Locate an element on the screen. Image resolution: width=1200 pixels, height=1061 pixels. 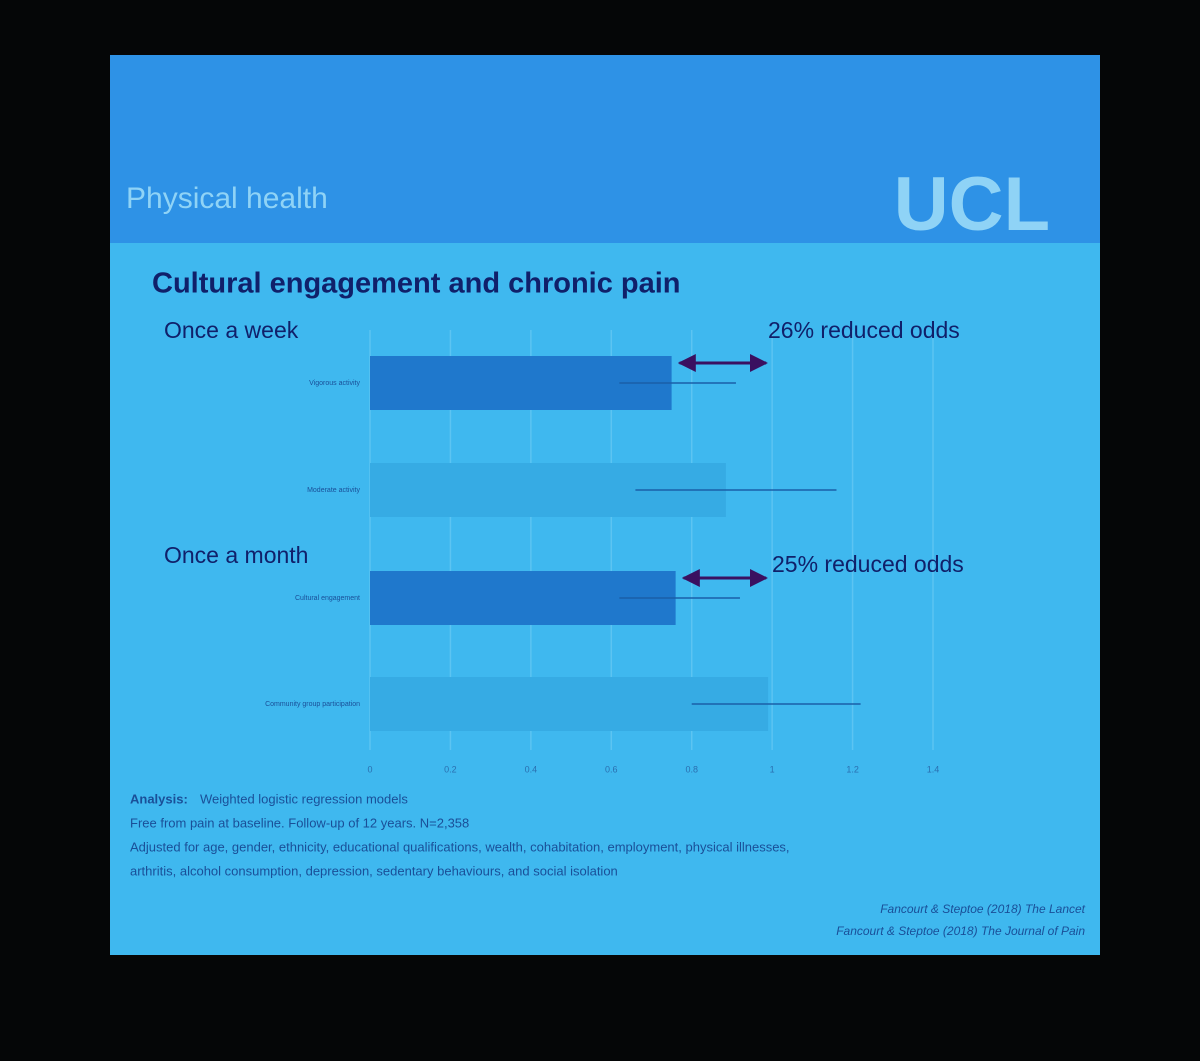
annotation: Once a month is located at coordinates (236, 555).